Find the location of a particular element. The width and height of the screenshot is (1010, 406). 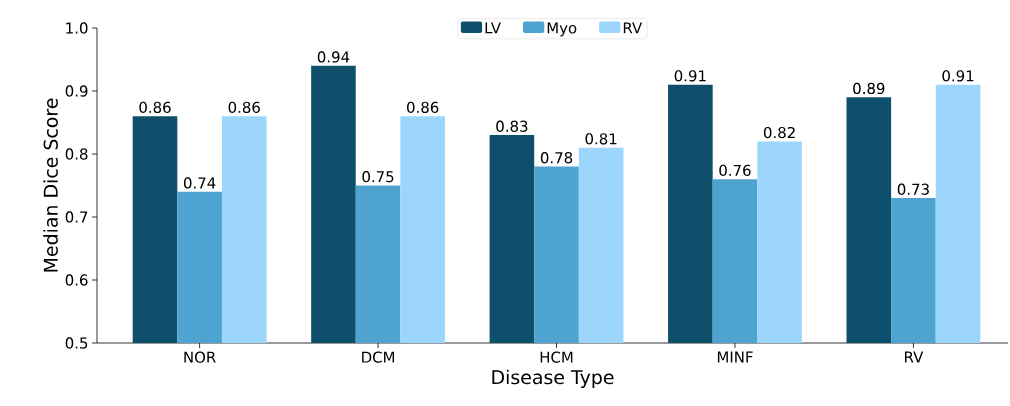

data-label: 0.81 is located at coordinates (601, 139).